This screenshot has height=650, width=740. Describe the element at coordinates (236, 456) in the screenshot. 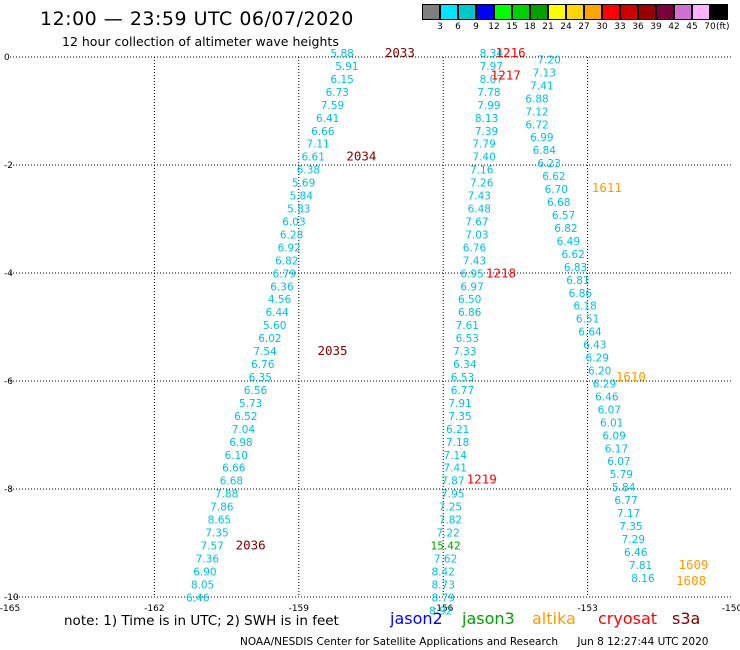

I see `wave-height-point: 6.10` at that location.